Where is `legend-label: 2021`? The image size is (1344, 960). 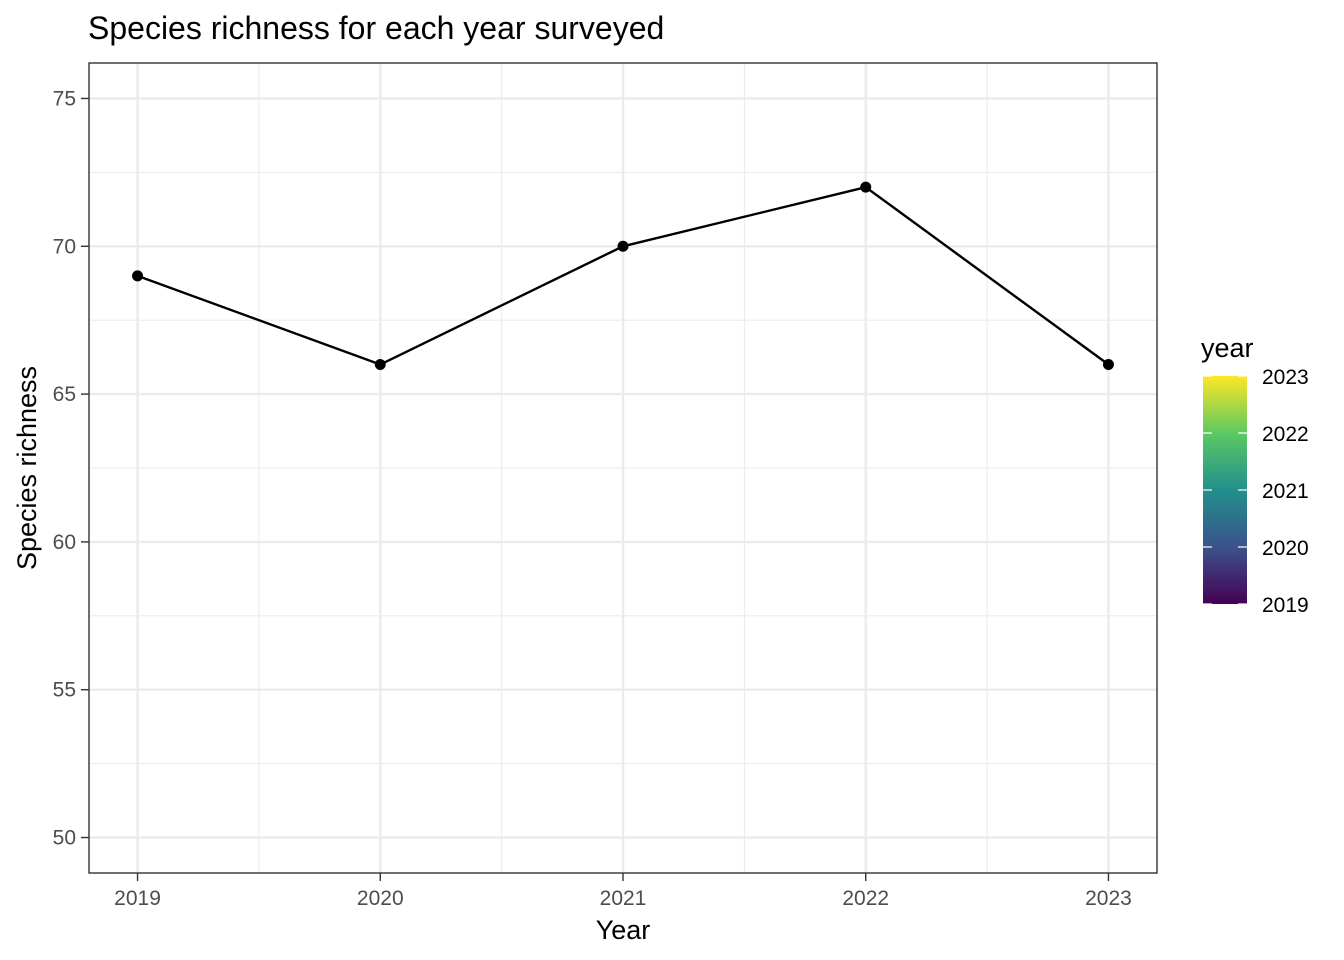 legend-label: 2021 is located at coordinates (1285, 491).